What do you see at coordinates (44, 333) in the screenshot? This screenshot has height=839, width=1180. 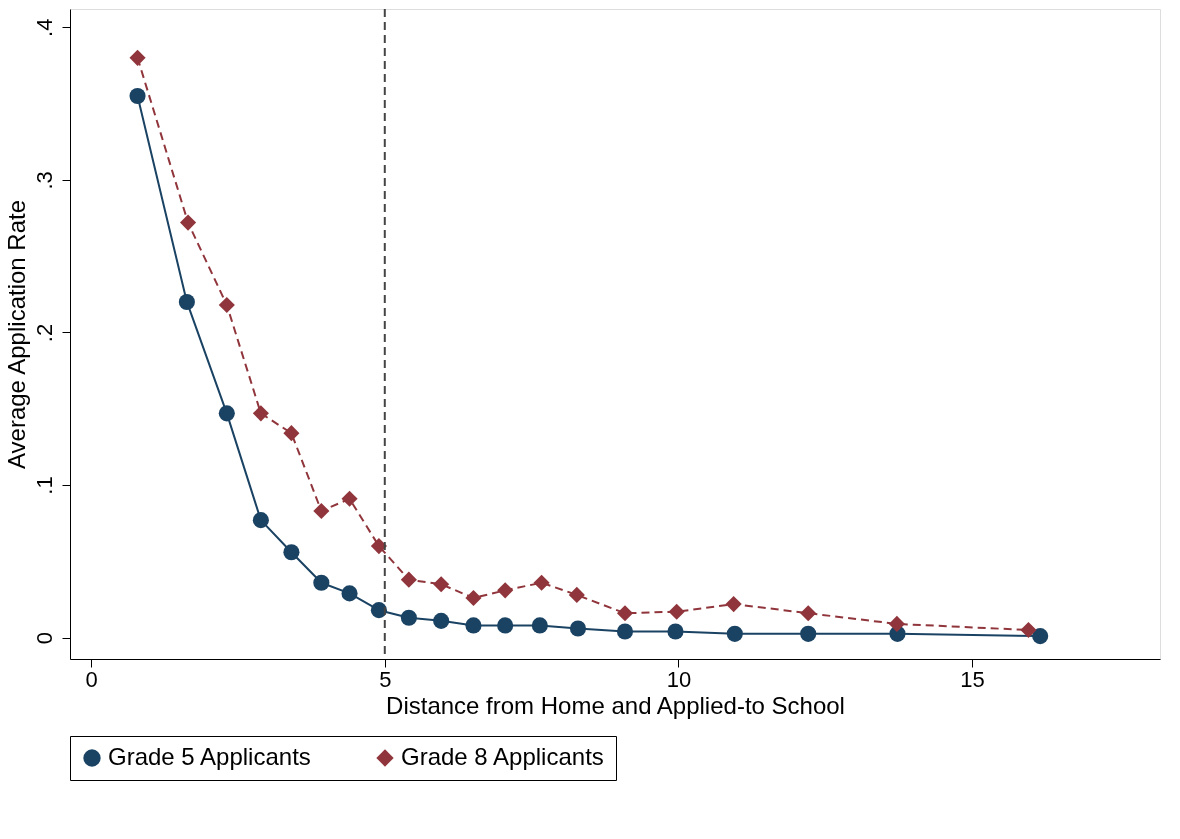 I see `y-tick-label: .2` at bounding box center [44, 333].